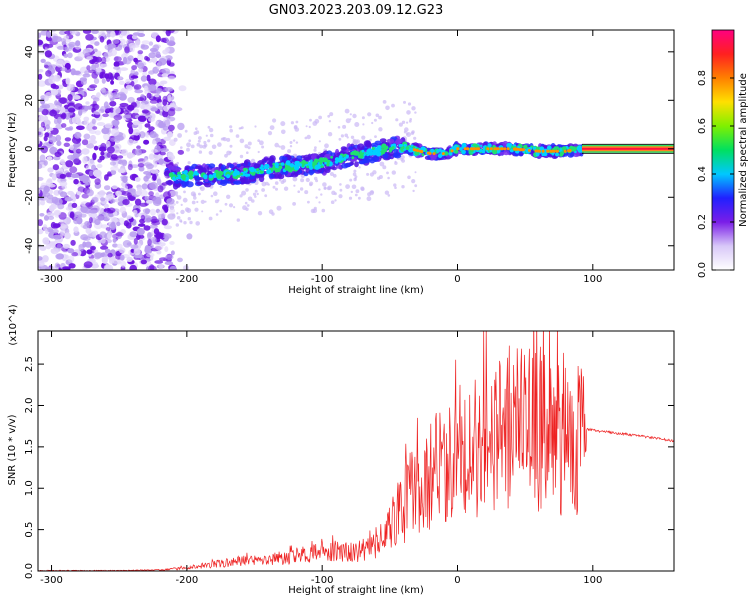 This screenshot has width=750, height=600. I want to click on x-tick-label: 100, so click(592, 279).